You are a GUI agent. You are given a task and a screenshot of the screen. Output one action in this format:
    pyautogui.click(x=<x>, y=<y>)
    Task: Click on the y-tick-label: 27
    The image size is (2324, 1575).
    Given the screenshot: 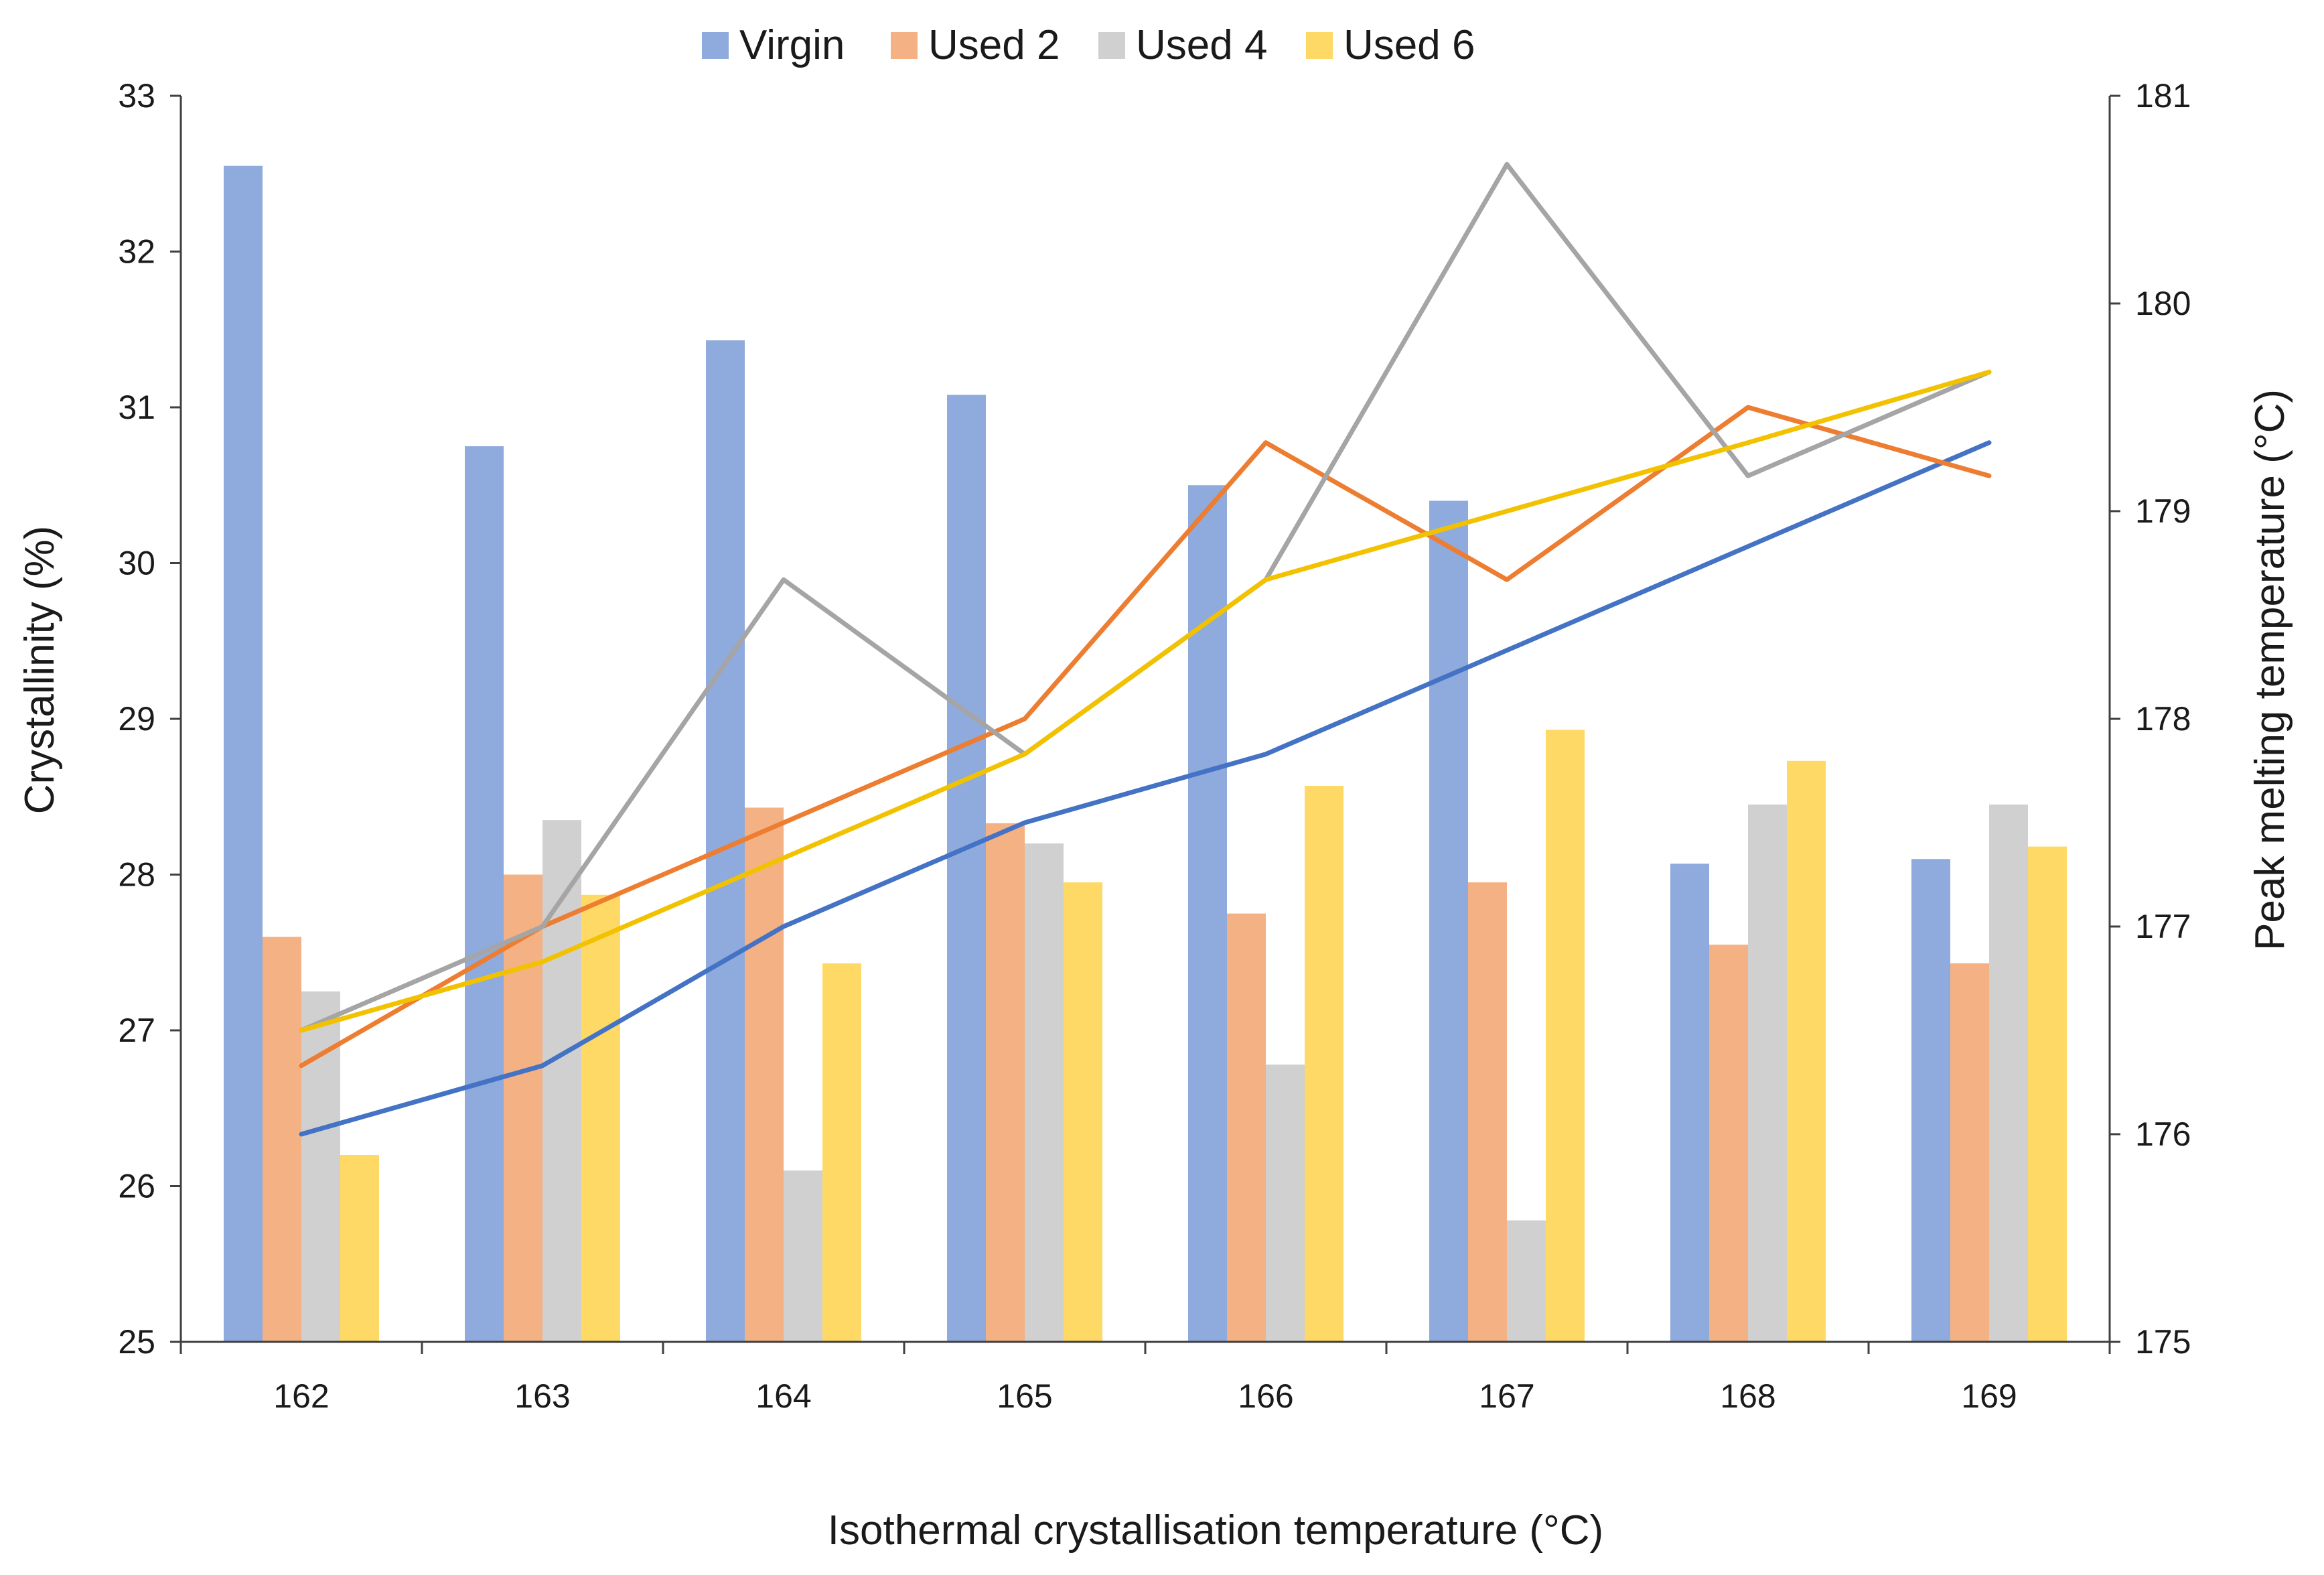 What is the action you would take?
    pyautogui.click(x=137, y=1030)
    